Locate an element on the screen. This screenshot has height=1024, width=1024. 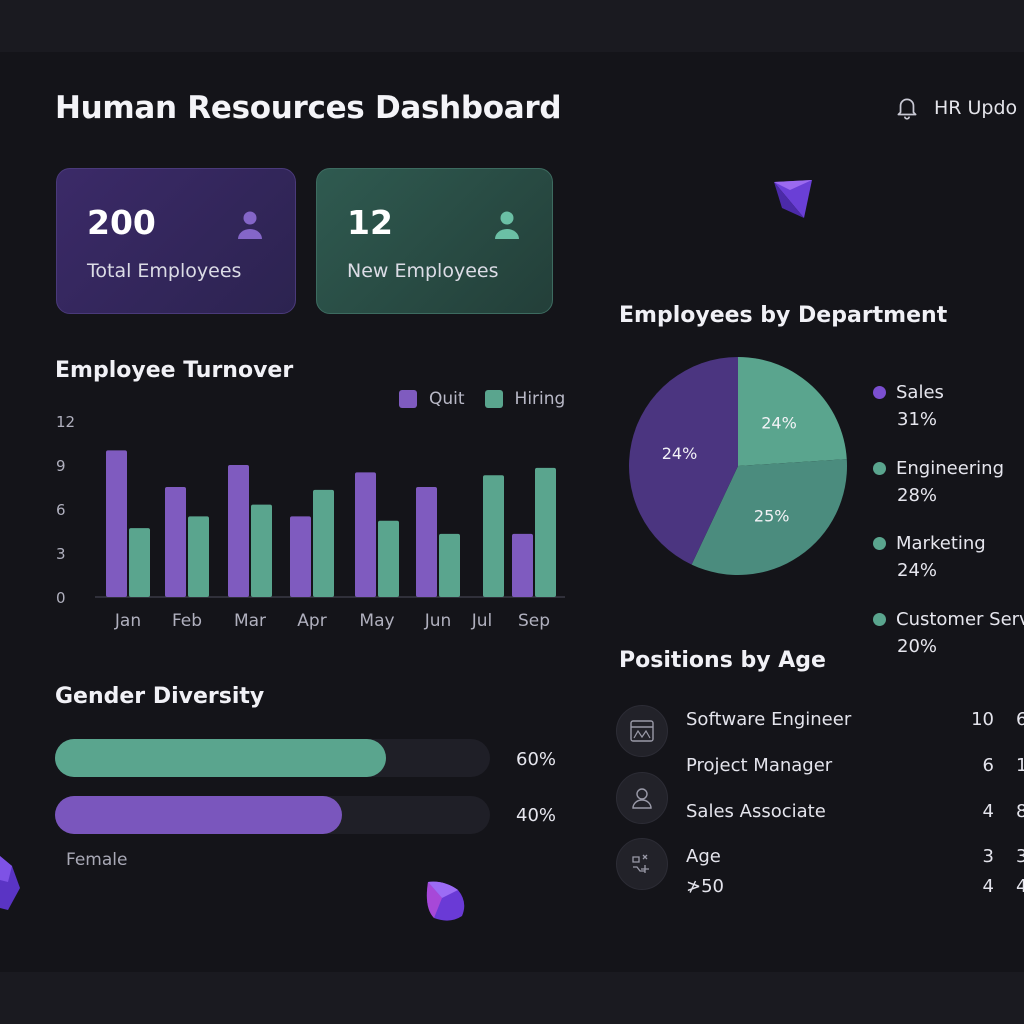
dept-pct: 20% is located at coordinates (917, 646).